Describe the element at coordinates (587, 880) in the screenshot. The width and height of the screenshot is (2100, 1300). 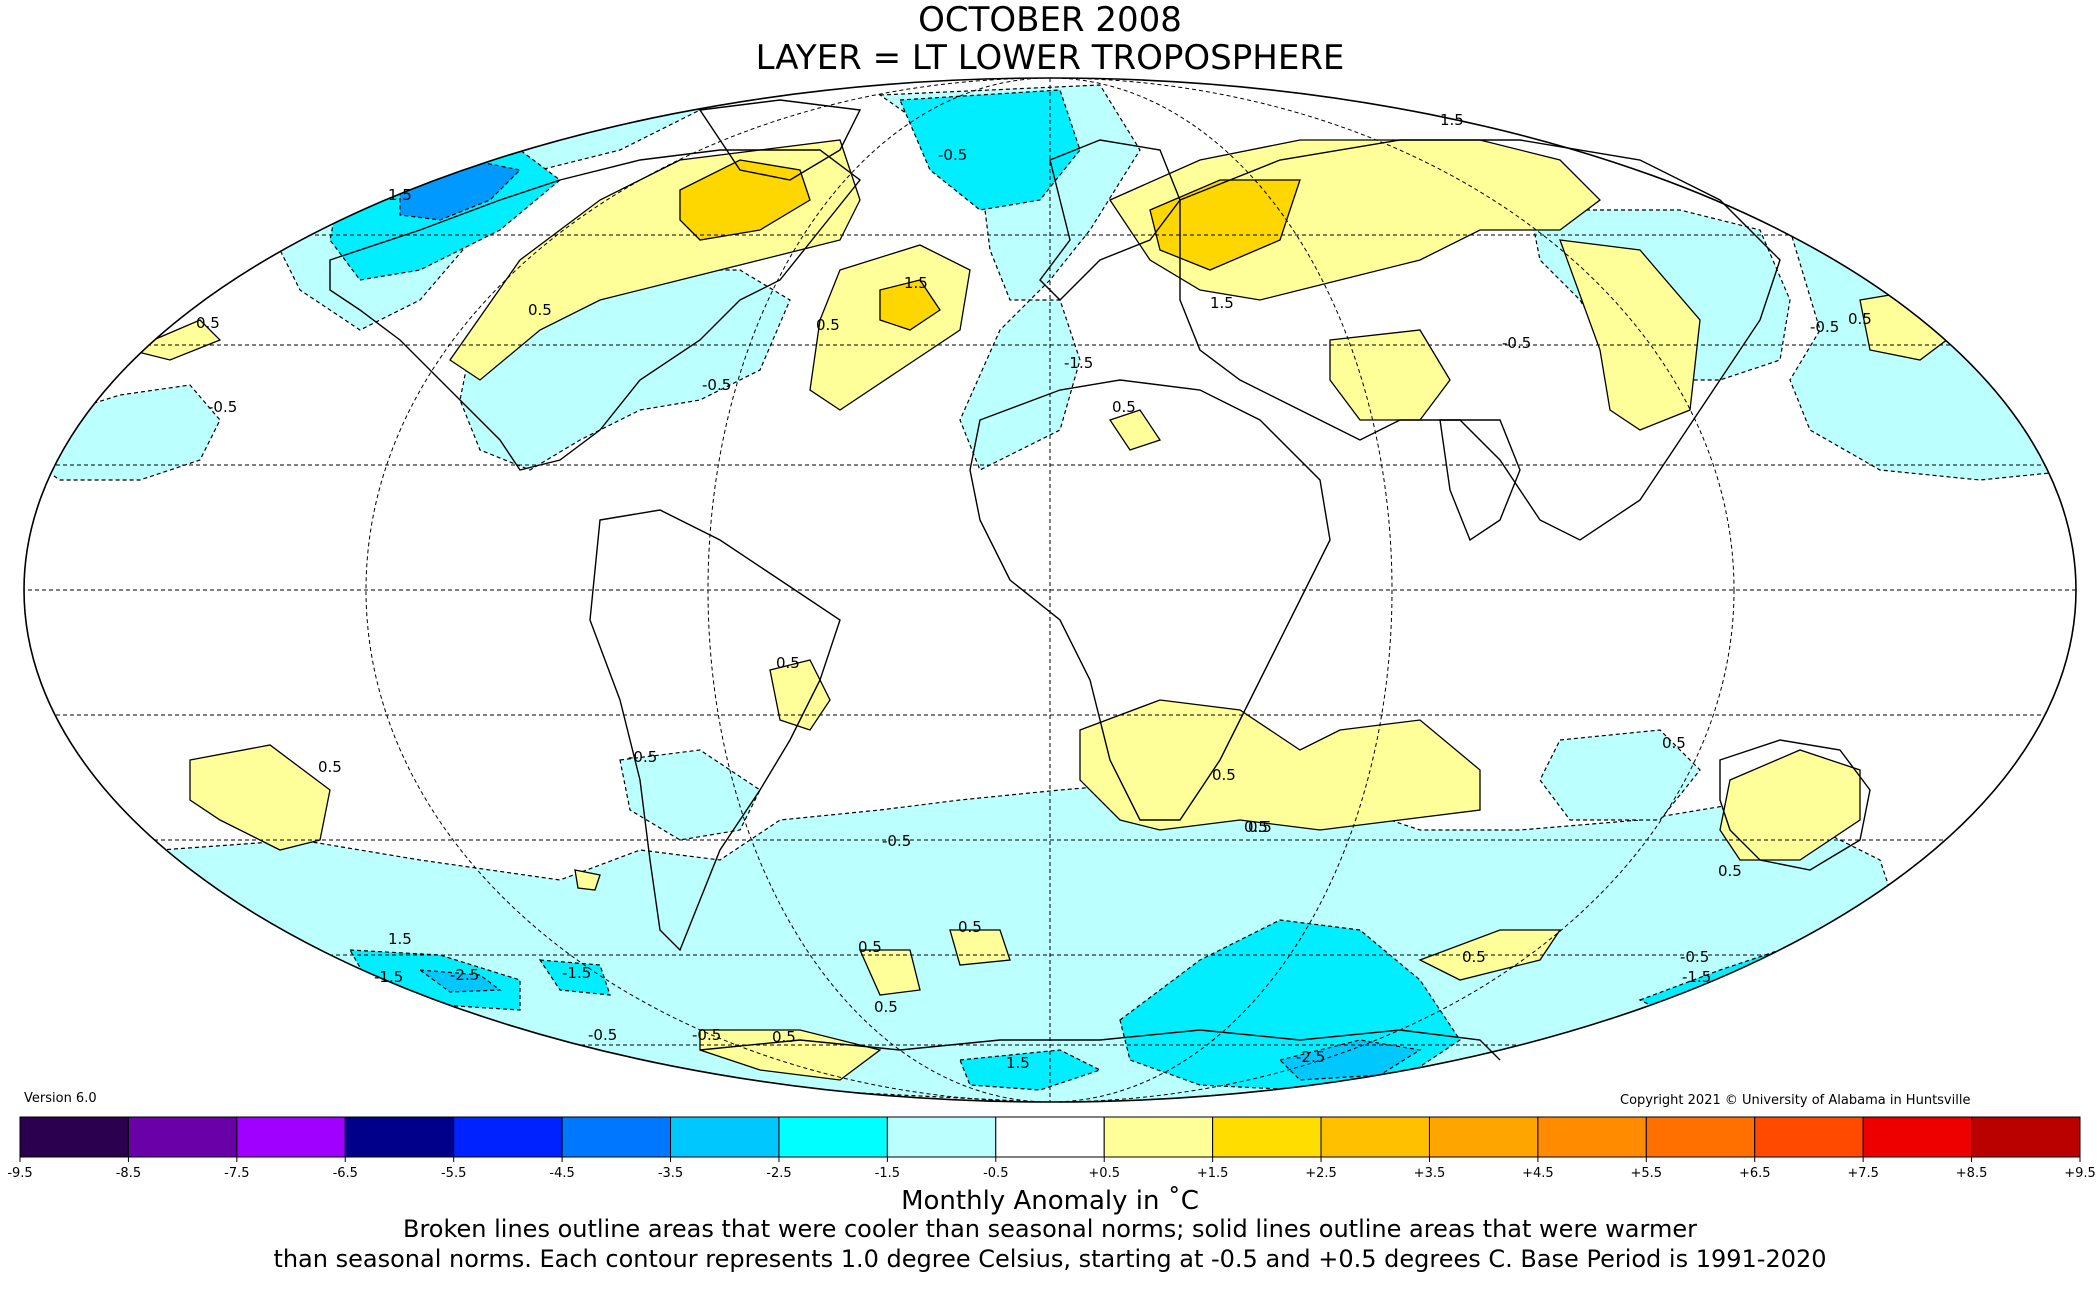
I see `warm-region-pacific-small` at that location.